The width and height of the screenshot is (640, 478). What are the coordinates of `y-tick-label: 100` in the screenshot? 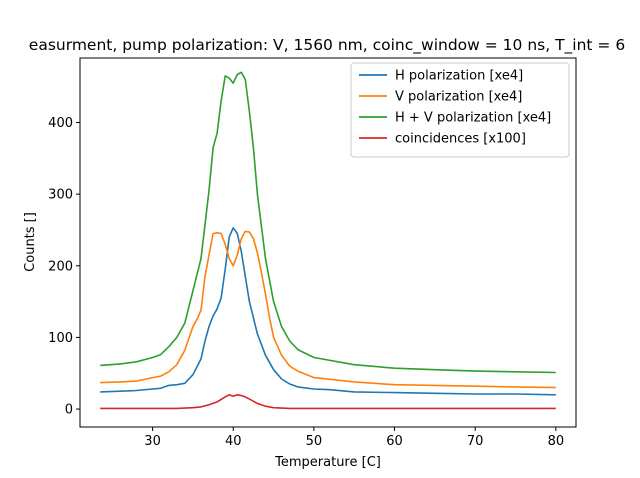 It's located at (60, 338).